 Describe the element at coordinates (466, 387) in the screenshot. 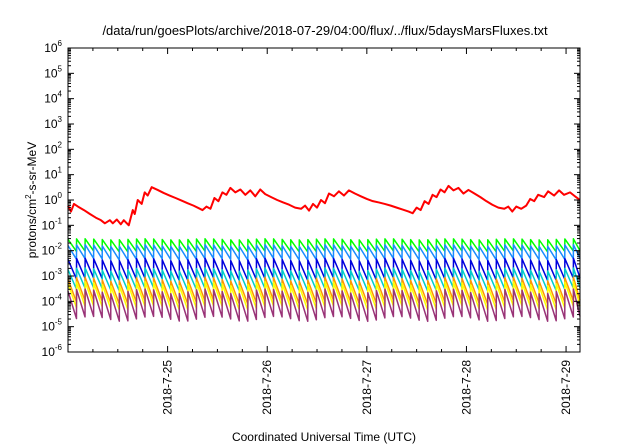

I see `x-tick-label: 2018-7-28` at that location.